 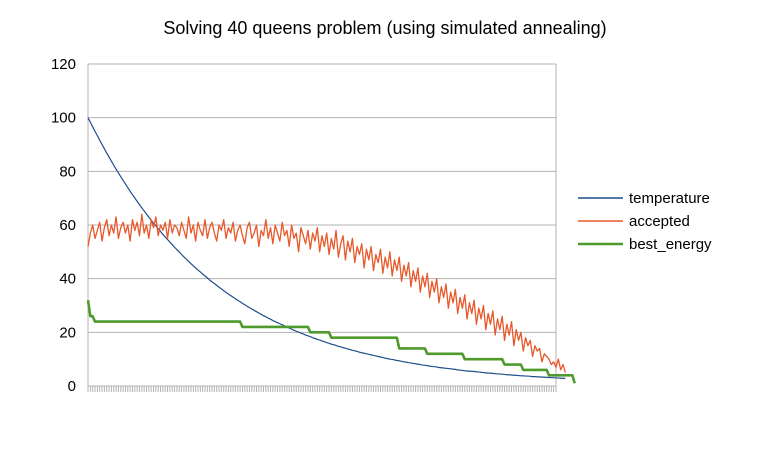 I want to click on series-line-best_energy, so click(x=331, y=341).